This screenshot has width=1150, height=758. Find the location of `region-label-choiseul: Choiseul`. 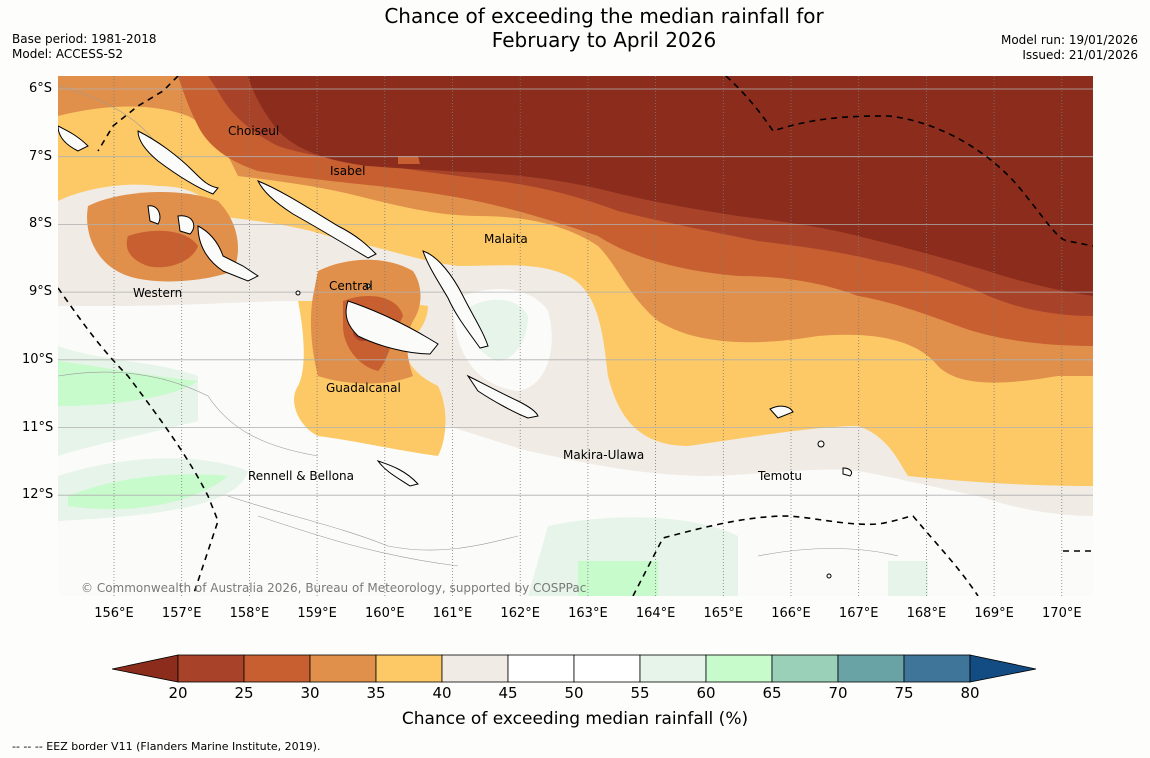

region-label-choiseul: Choiseul is located at coordinates (253, 131).